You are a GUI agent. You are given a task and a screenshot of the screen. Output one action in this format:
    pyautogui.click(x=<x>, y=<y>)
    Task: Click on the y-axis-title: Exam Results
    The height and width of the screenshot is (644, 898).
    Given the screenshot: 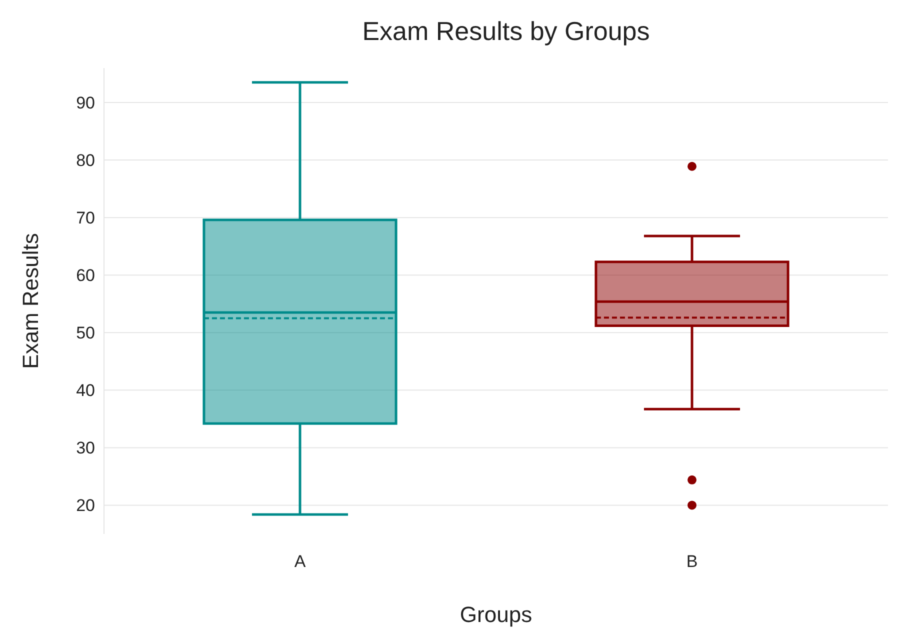 What is the action you would take?
    pyautogui.click(x=30, y=301)
    